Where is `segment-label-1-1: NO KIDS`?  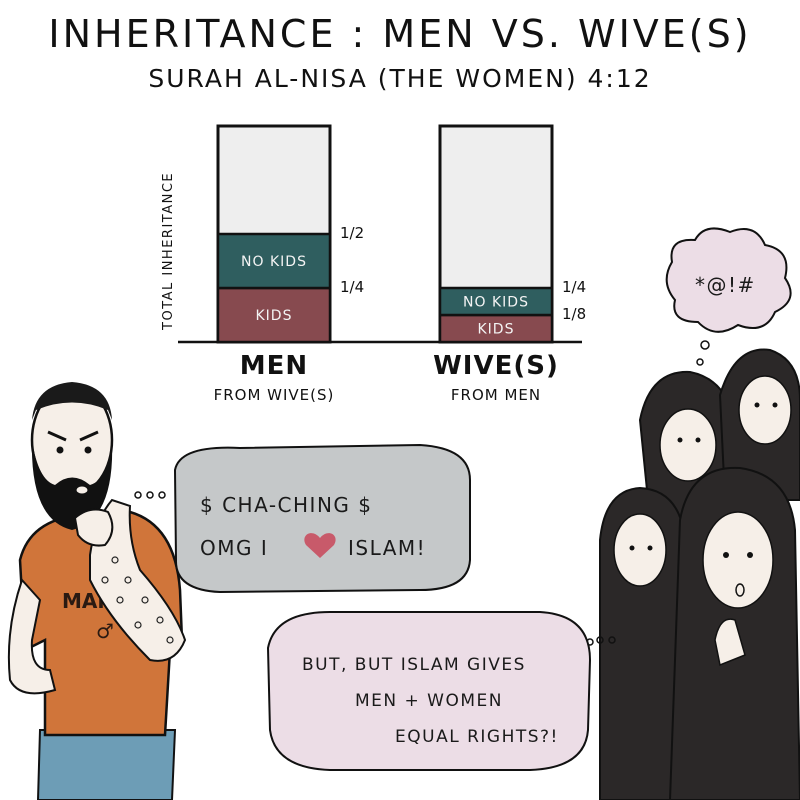
segment-label-1-1: NO KIDS is located at coordinates (496, 303).